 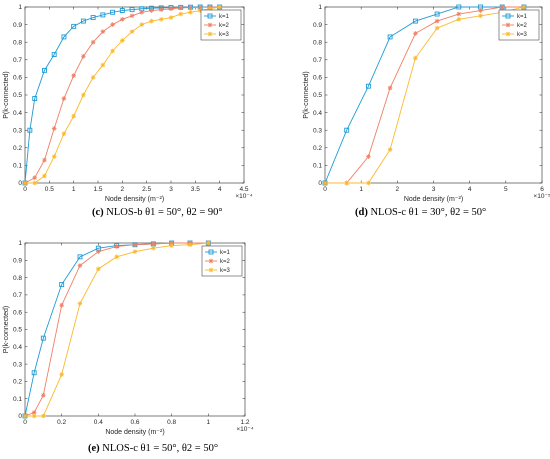 I want to click on x-exponent-label: ×10⁻⁴, so click(x=243, y=196).